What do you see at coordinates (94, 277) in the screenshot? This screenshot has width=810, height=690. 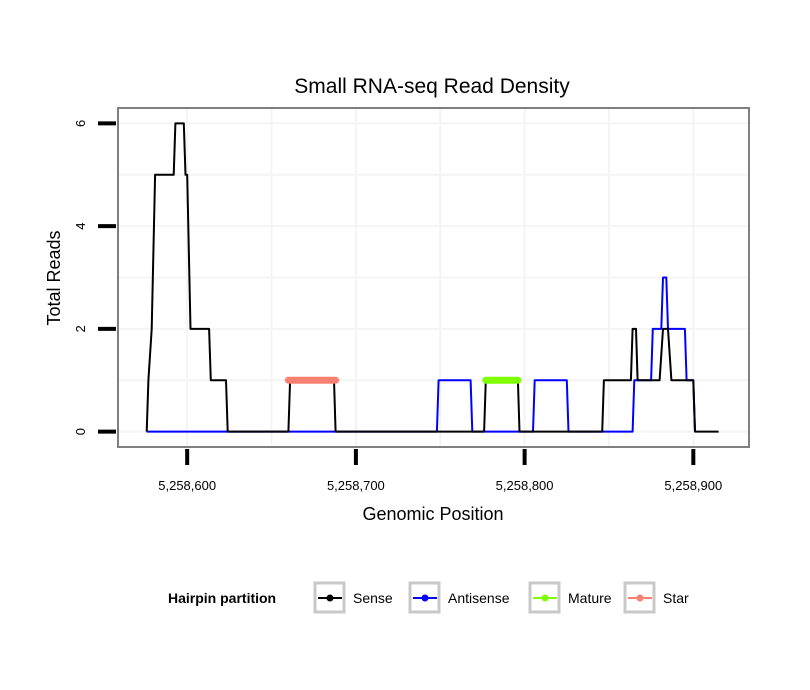 I see `y-axis: 0 2 4 6` at bounding box center [94, 277].